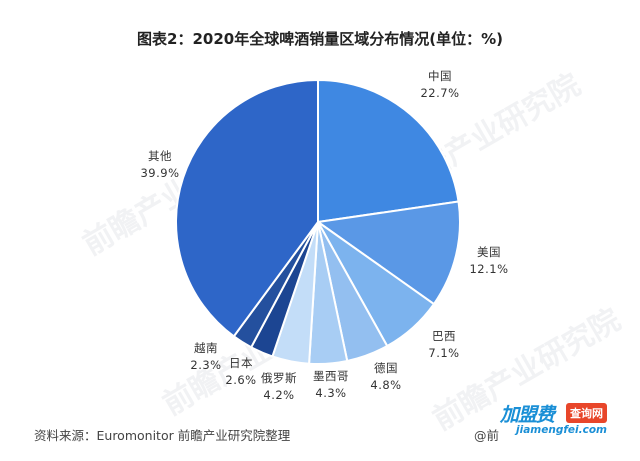 The height and width of the screenshot is (461, 640). I want to click on slice-label-name: 其他, so click(160, 156).